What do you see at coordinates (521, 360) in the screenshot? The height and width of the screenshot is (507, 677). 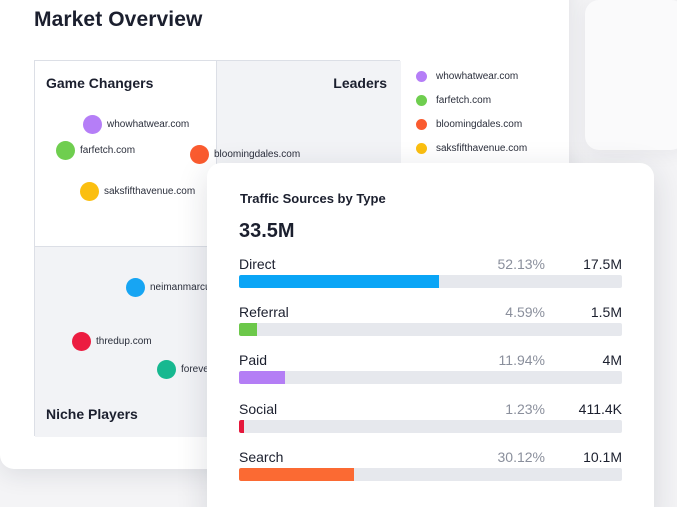 I see `source-percent: 11.94%` at bounding box center [521, 360].